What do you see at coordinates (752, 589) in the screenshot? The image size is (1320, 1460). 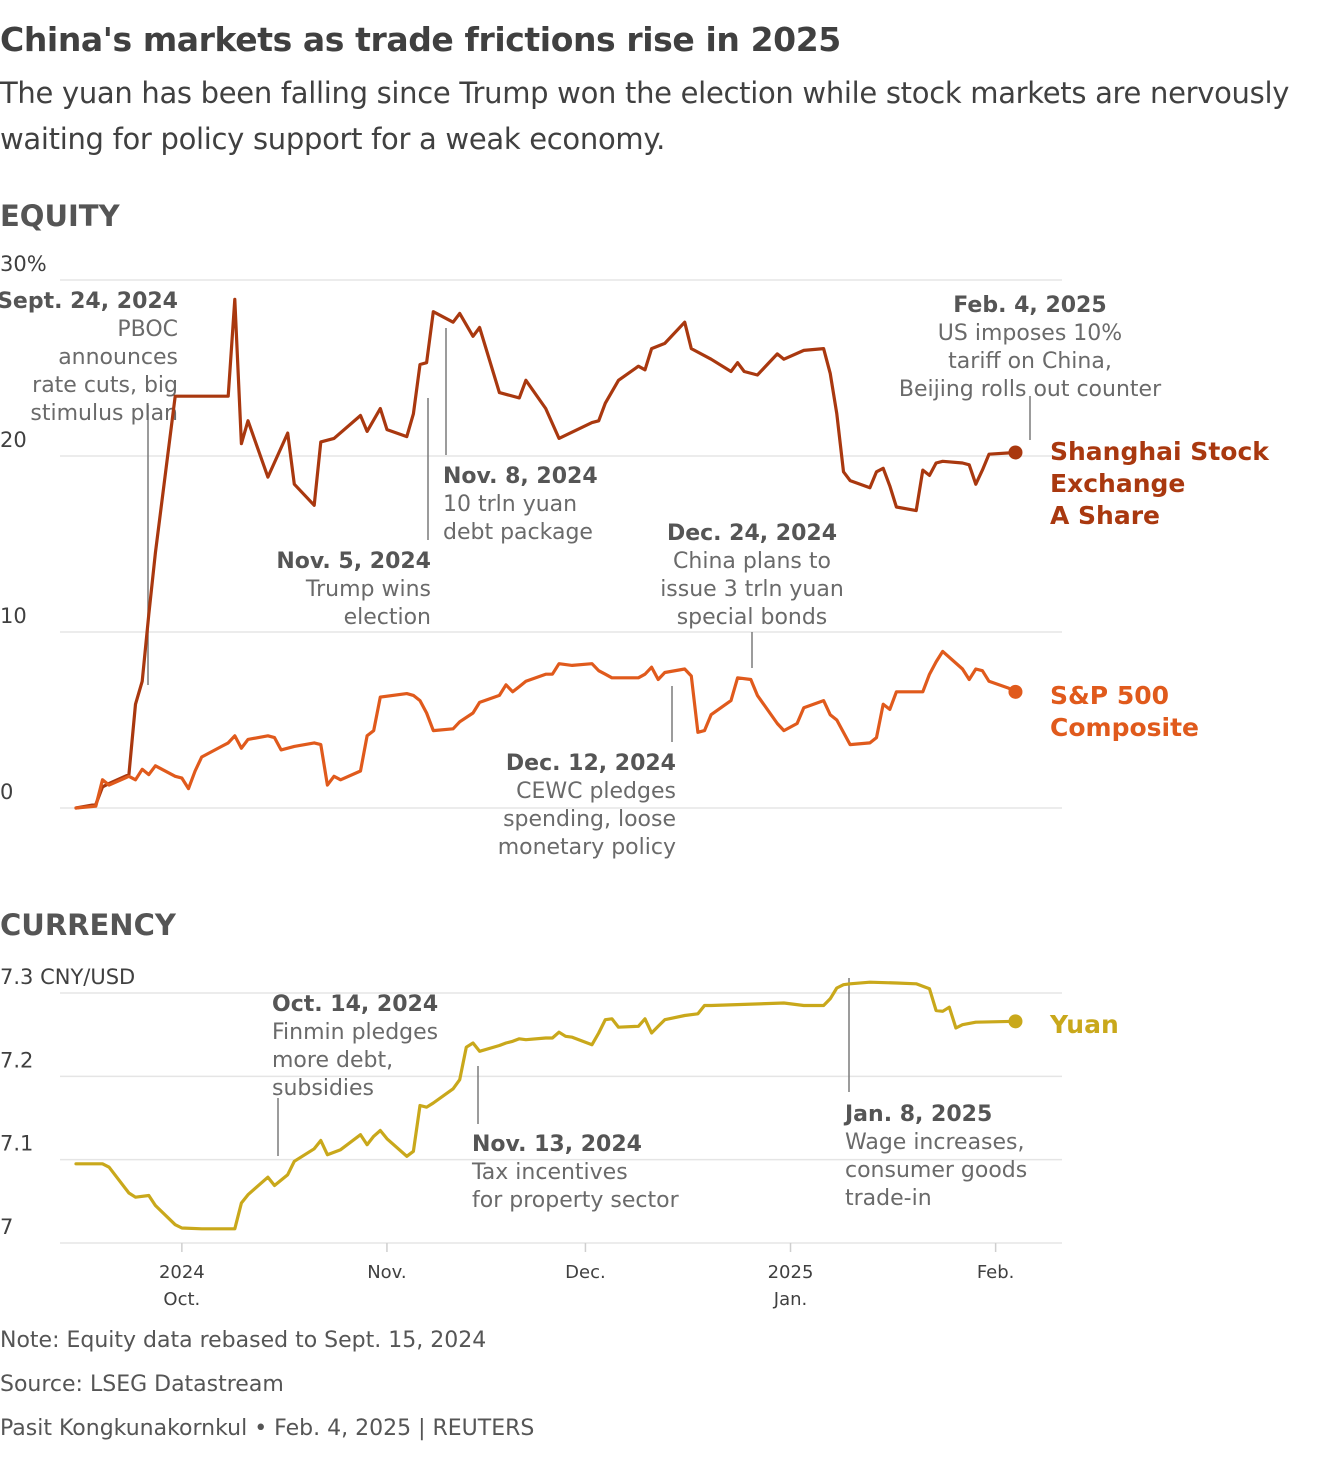 I see `annotation-text: issue 3 trln yuan` at bounding box center [752, 589].